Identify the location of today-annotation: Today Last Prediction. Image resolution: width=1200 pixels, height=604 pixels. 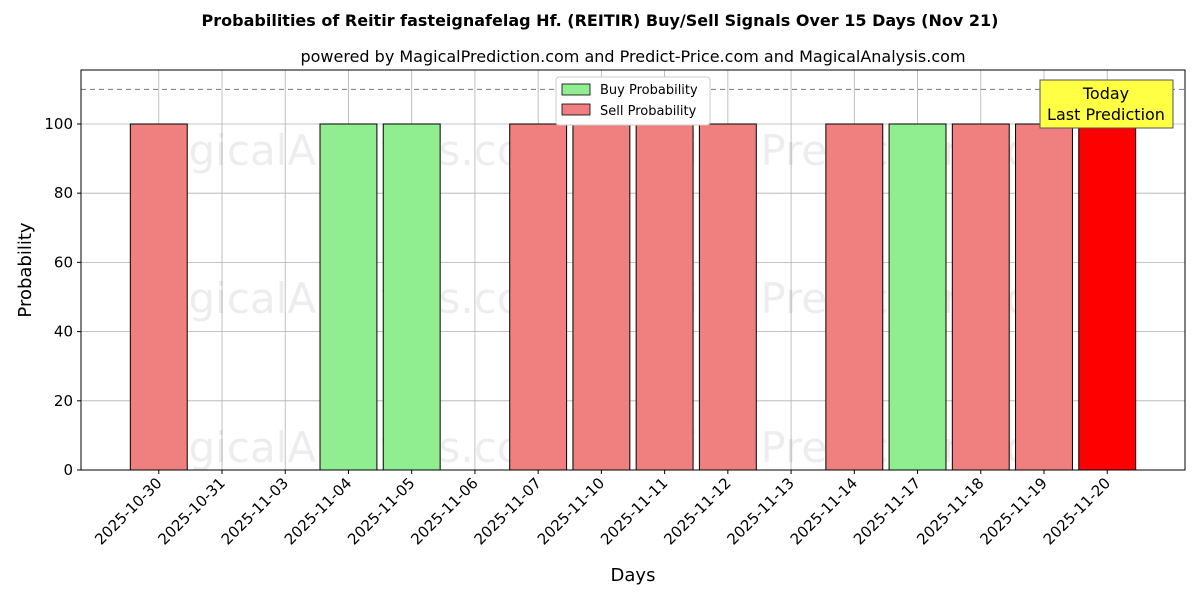
(1106, 104).